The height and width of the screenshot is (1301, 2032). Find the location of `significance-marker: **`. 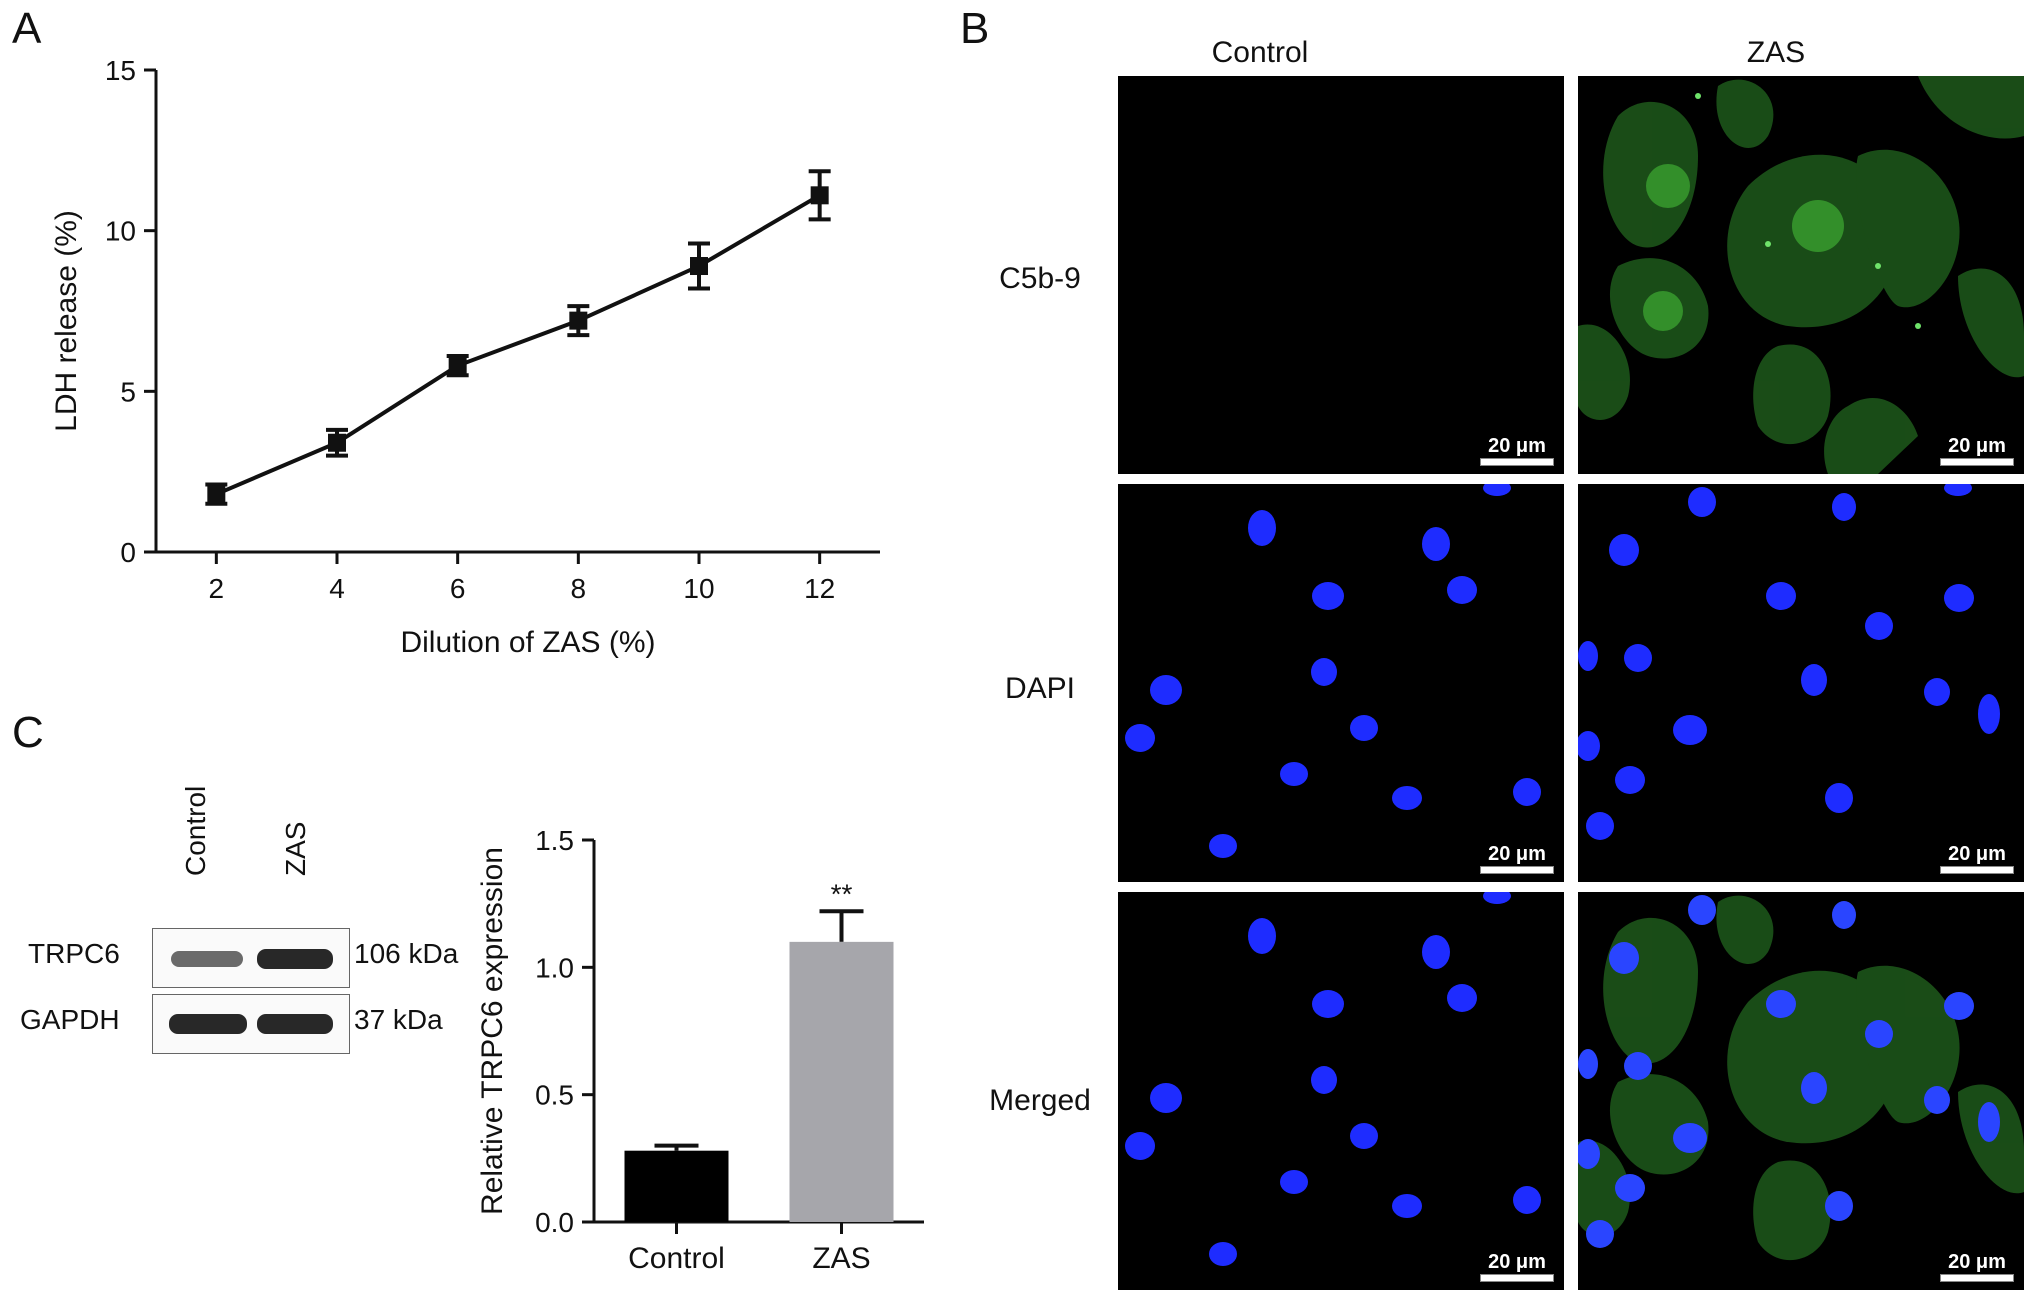

significance-marker: ** is located at coordinates (842, 893).